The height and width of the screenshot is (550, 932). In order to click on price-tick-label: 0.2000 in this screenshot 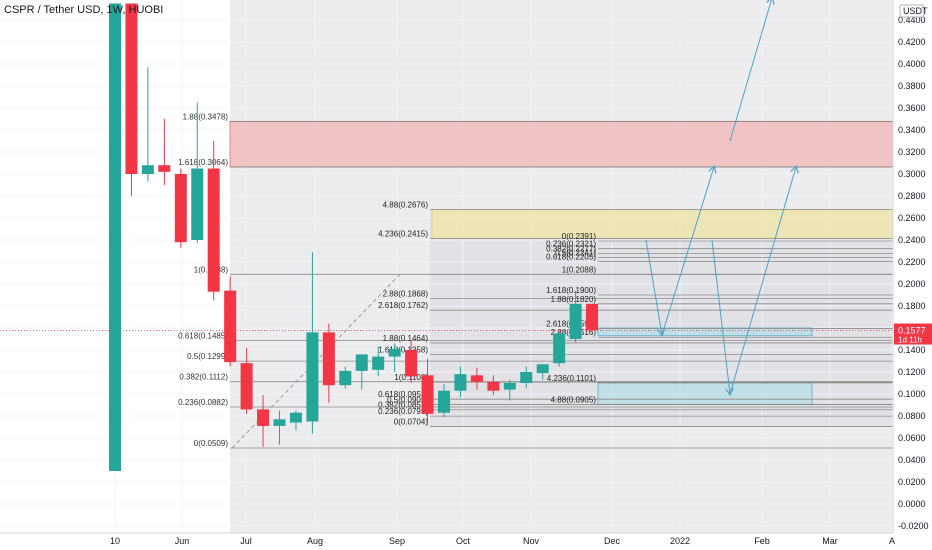, I will do `click(912, 284)`.